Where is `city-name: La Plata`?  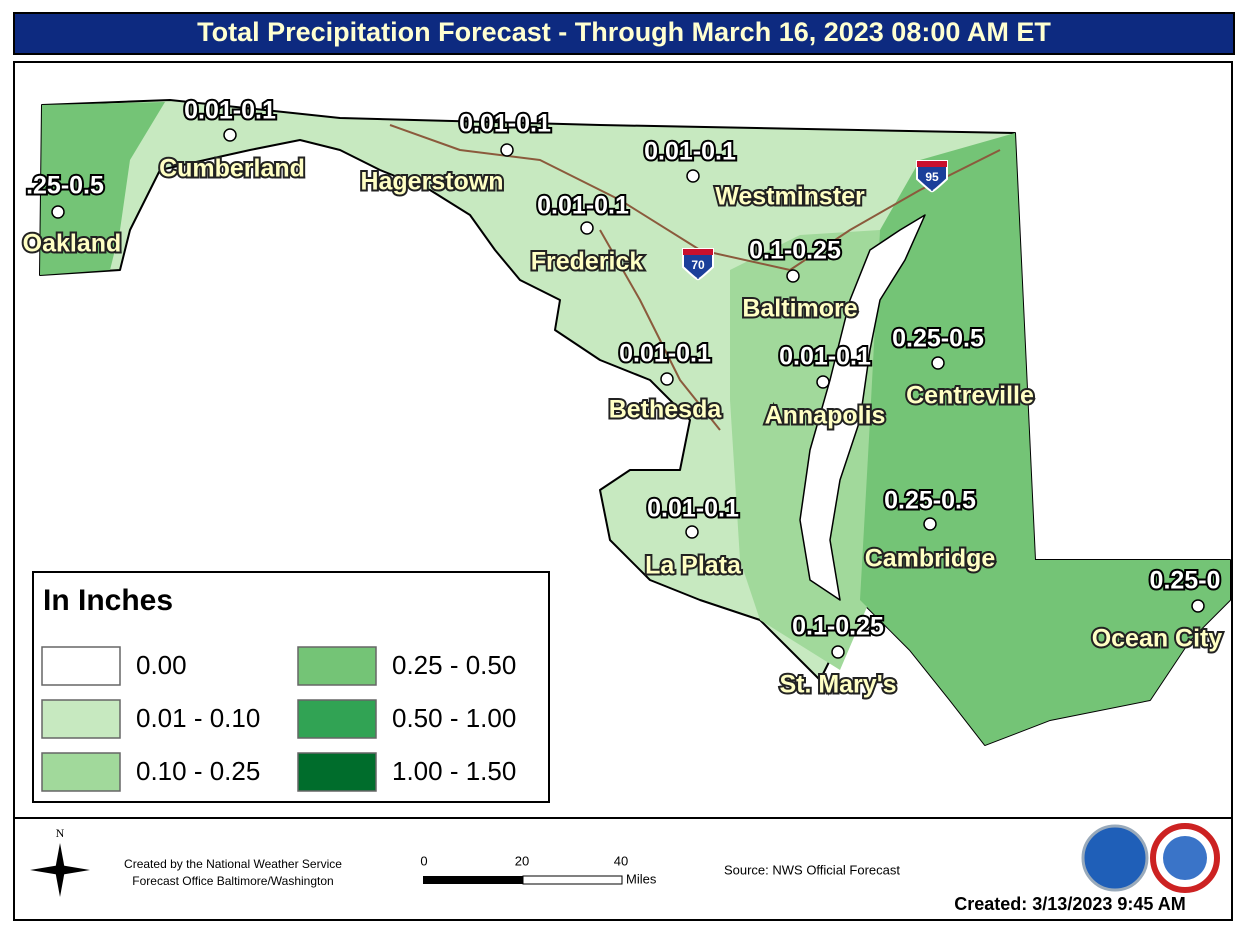
city-name: La Plata is located at coordinates (693, 566).